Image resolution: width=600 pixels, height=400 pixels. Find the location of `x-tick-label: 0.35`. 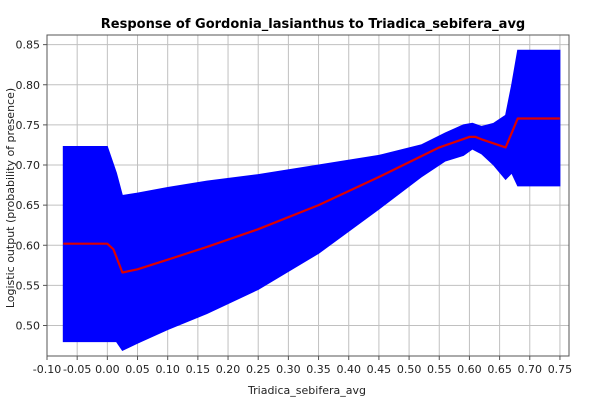

x-tick-label: 0.35 is located at coordinates (318, 369).